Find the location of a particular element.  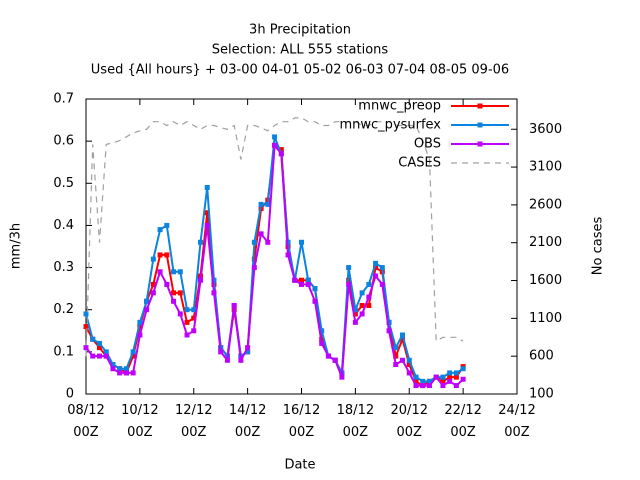

x-tick-label: 16/12 00Z is located at coordinates (301, 421).